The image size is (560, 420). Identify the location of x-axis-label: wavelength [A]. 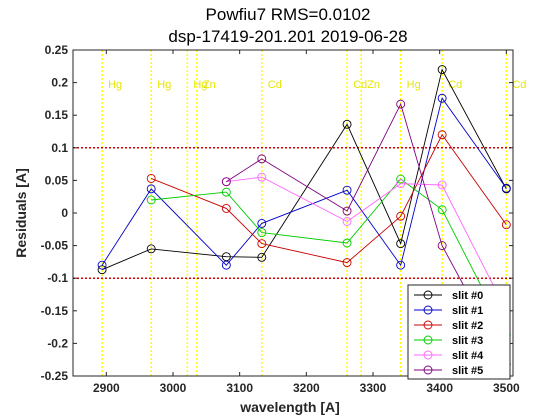
(289, 407).